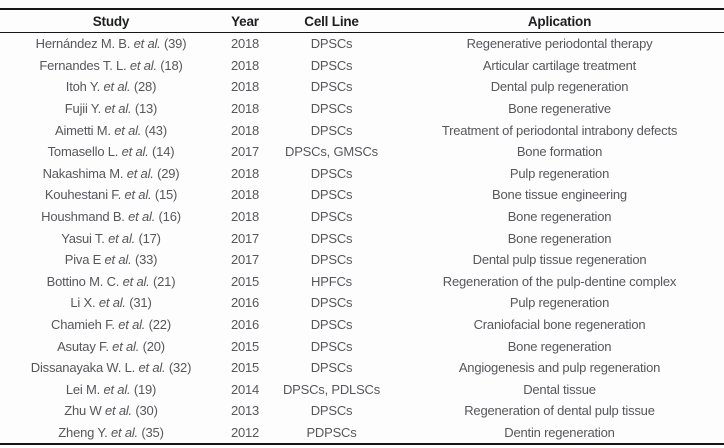  I want to click on application-cell: Pulp regeneration, so click(559, 303).